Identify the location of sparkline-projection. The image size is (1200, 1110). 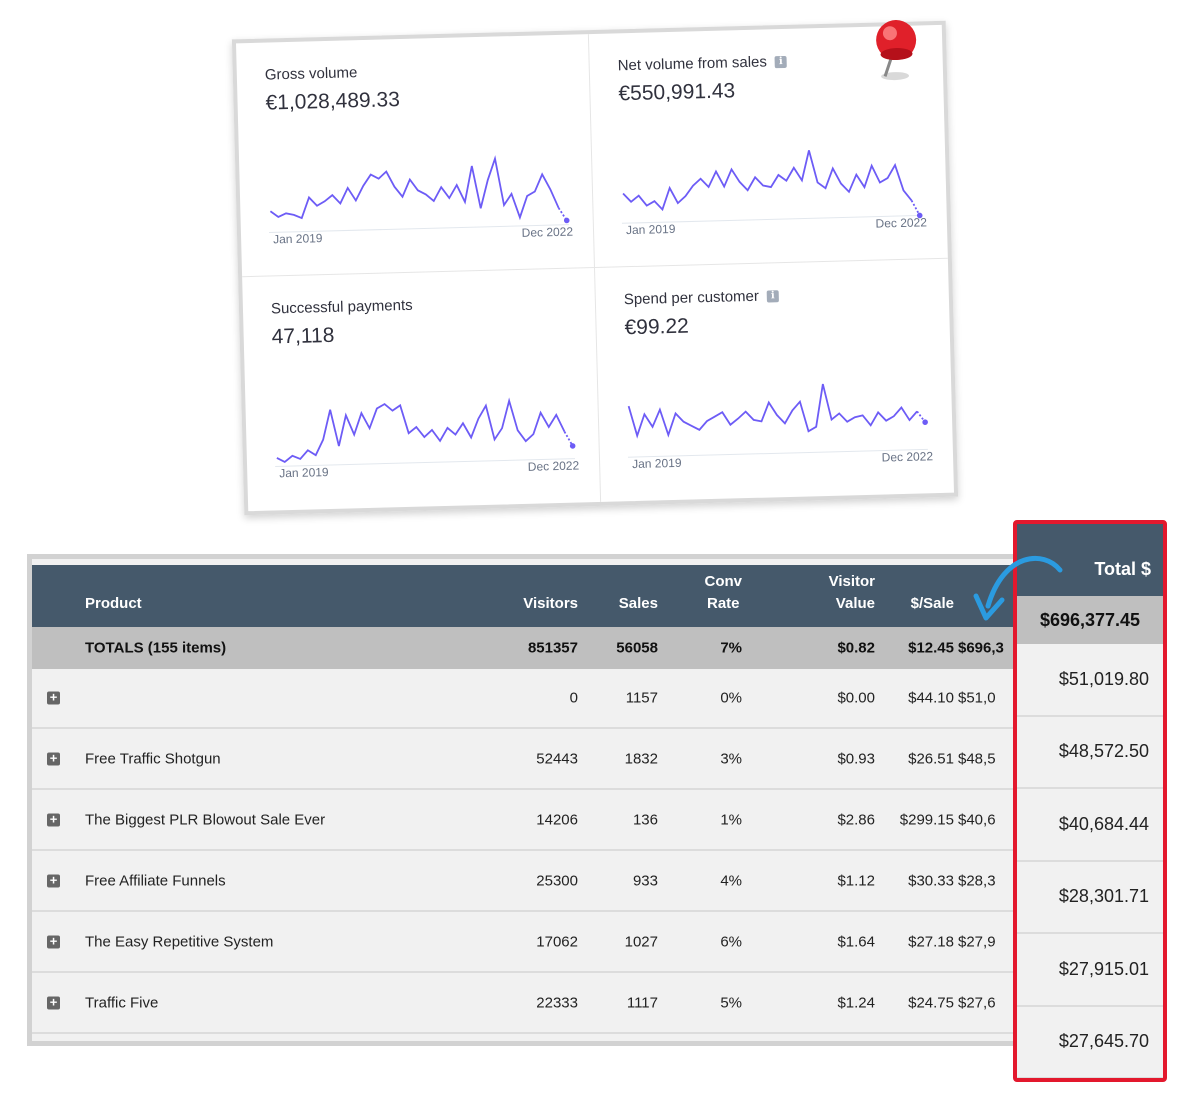
(915, 207).